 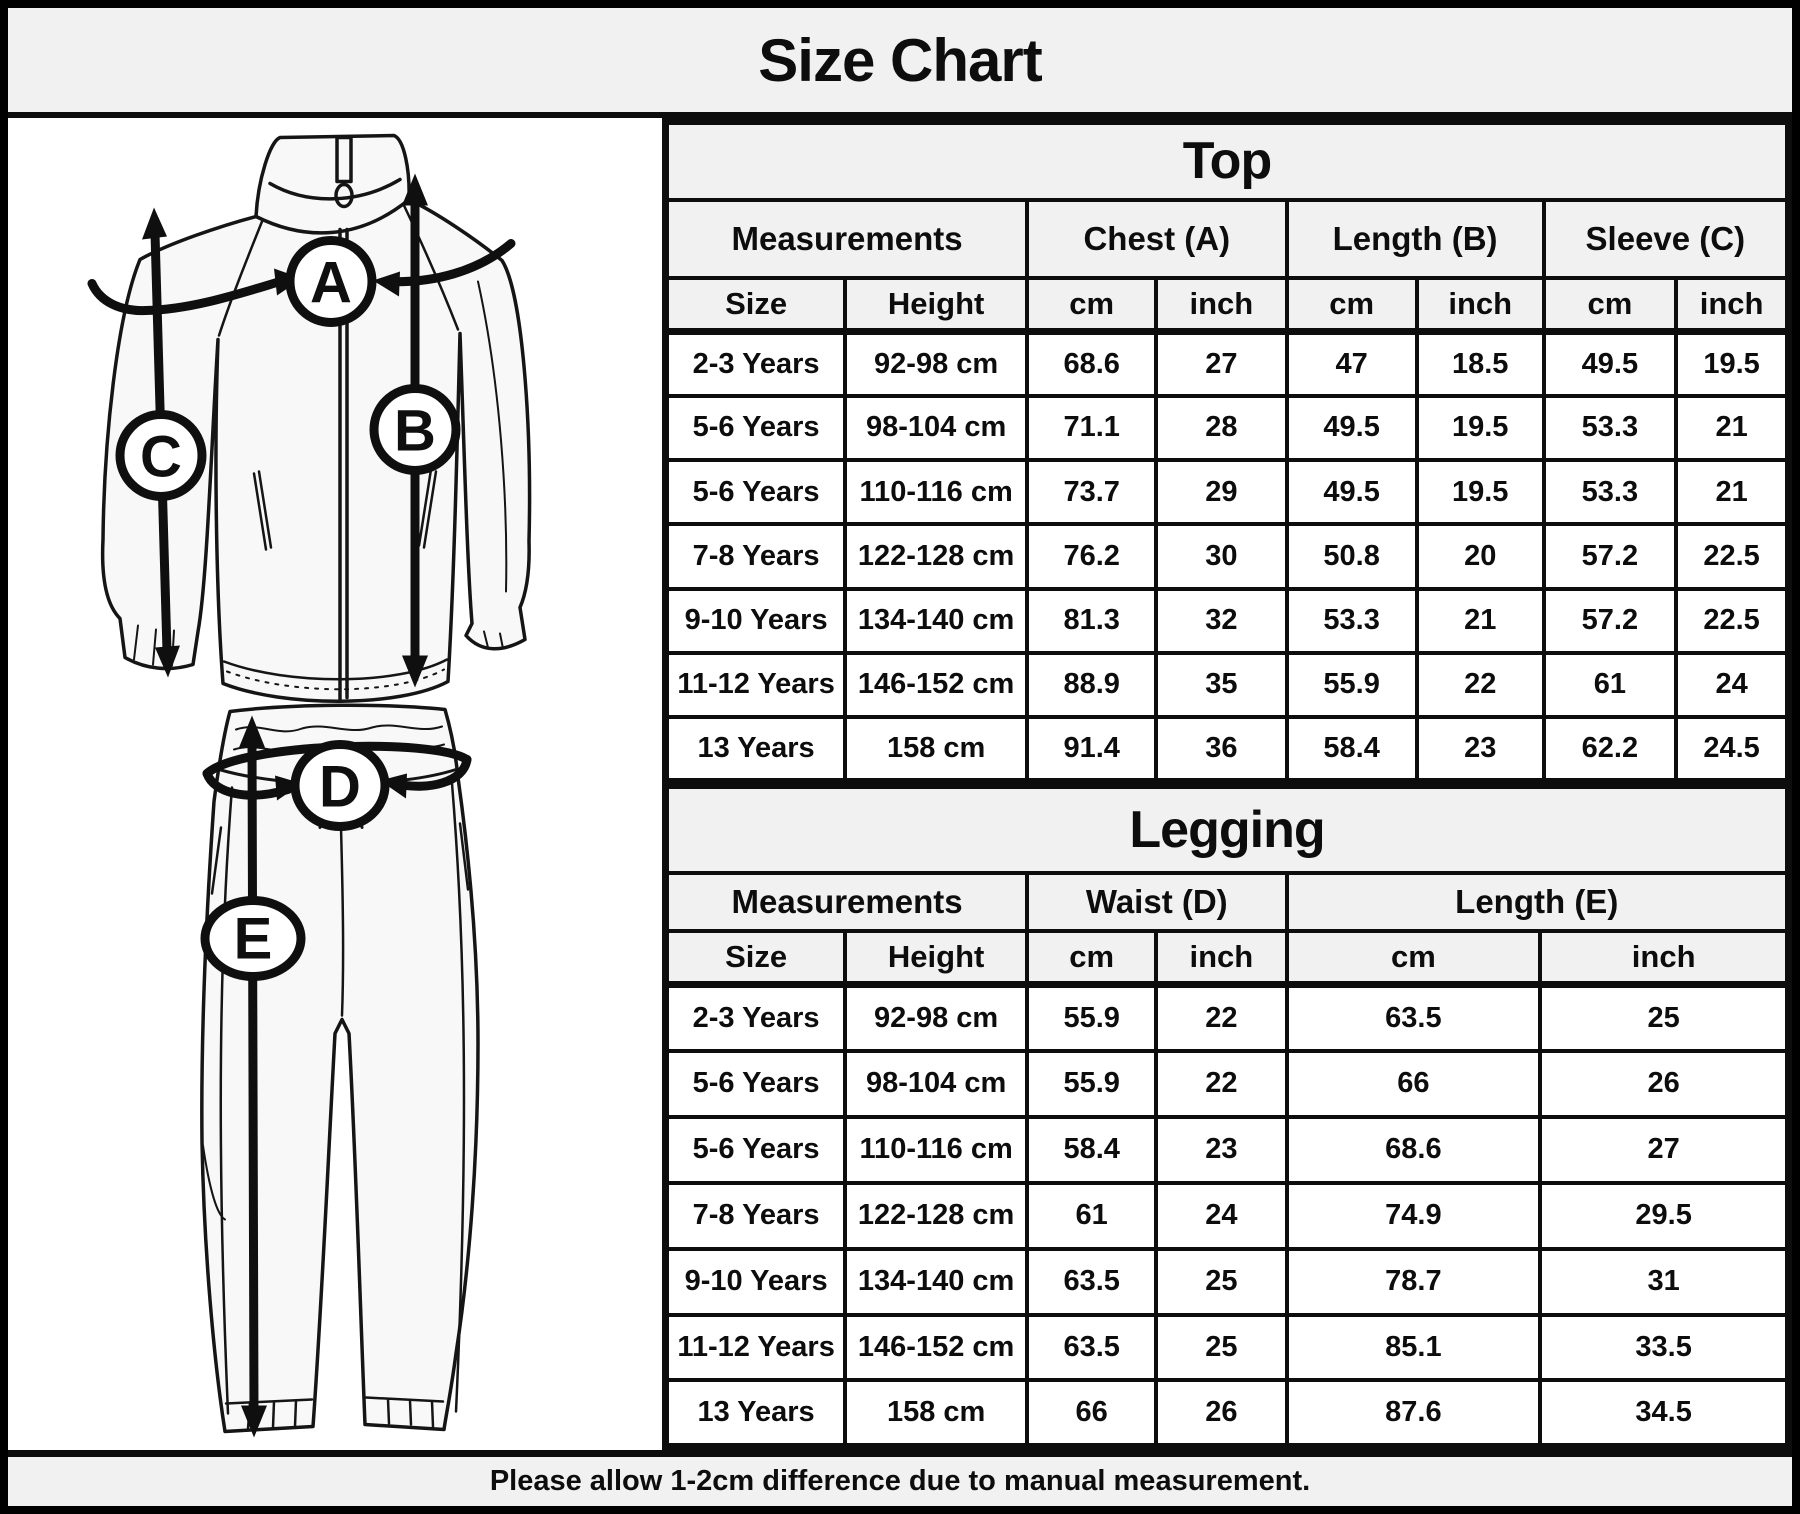 What do you see at coordinates (1610, 685) in the screenshot?
I see `value-cell: 61` at bounding box center [1610, 685].